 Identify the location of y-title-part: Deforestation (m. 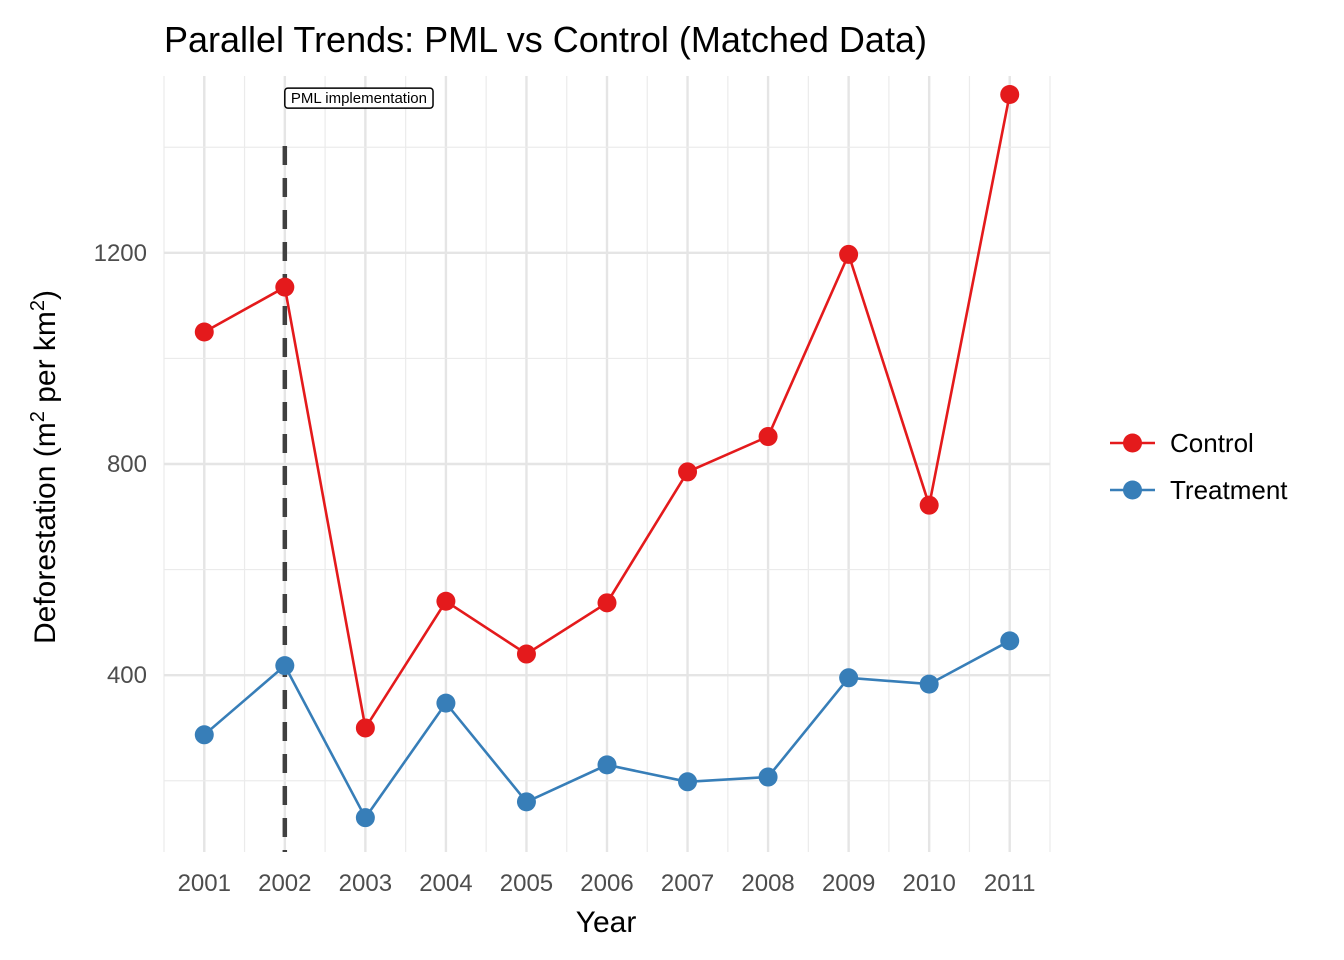
(45, 533).